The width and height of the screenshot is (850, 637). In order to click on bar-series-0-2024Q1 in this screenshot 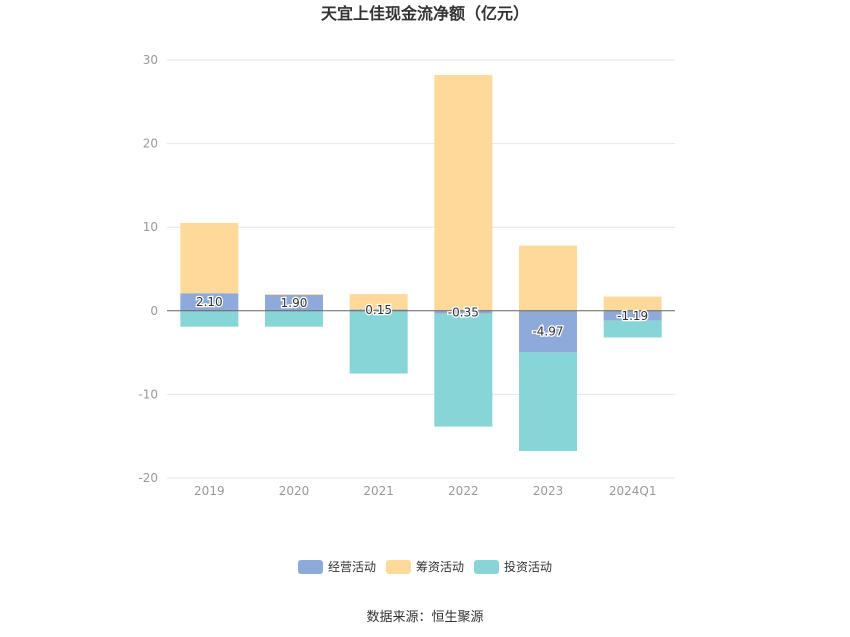, I will do `click(632, 315)`.